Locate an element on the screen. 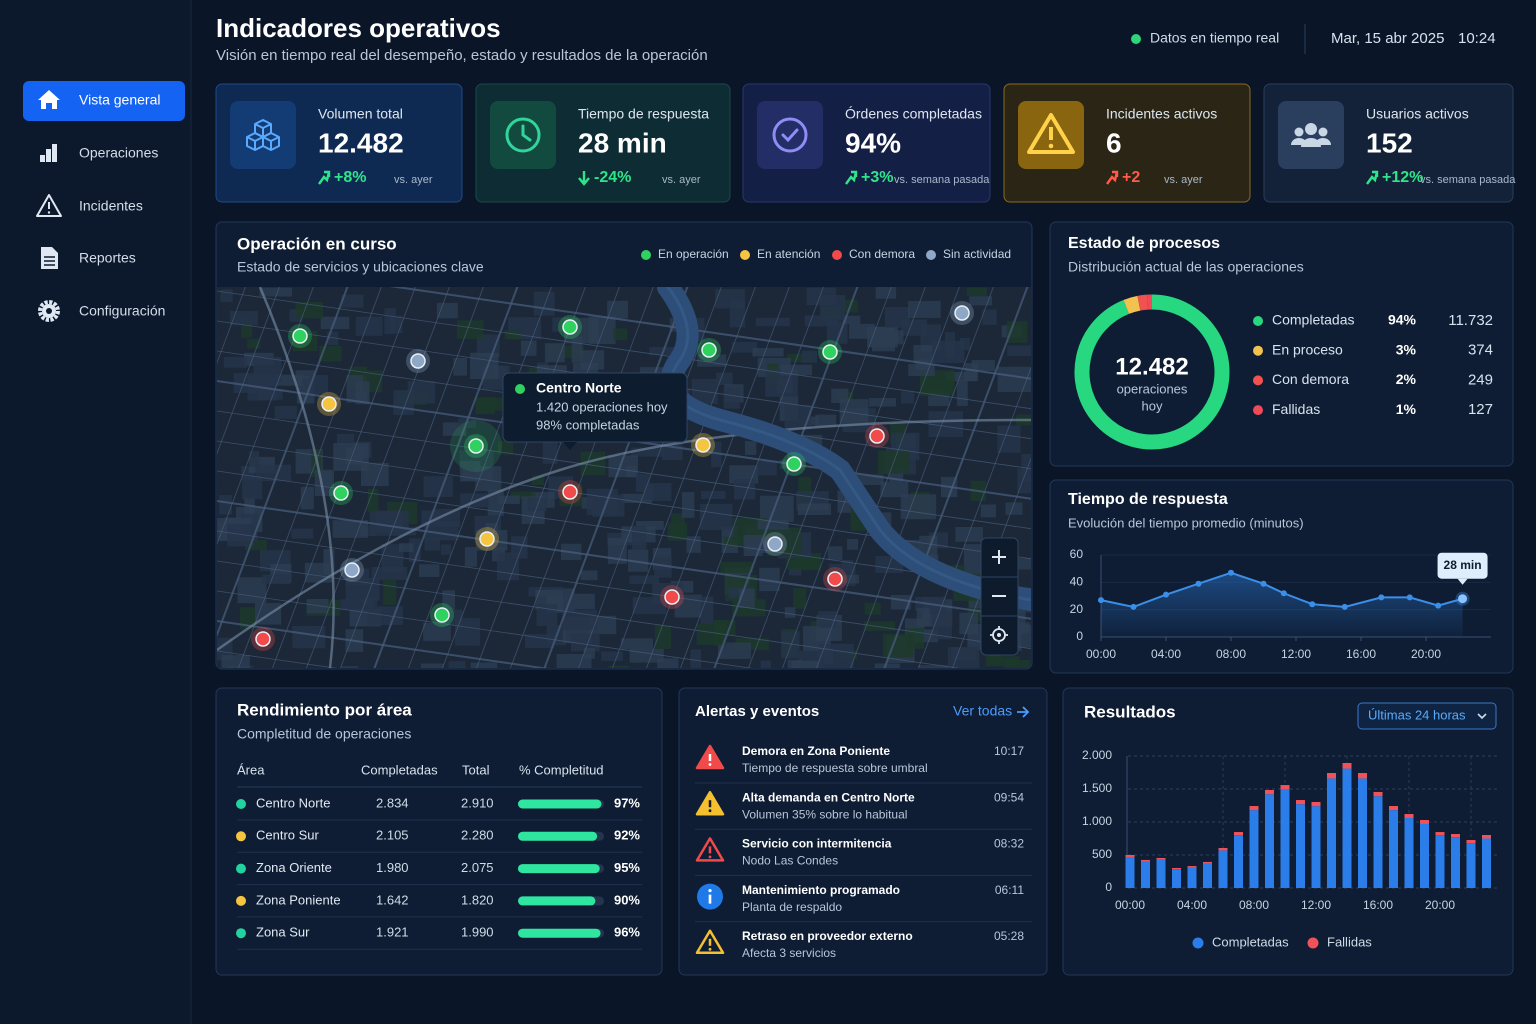 The image size is (1536, 1024). y-tick-label: 1.000 is located at coordinates (1097, 821).